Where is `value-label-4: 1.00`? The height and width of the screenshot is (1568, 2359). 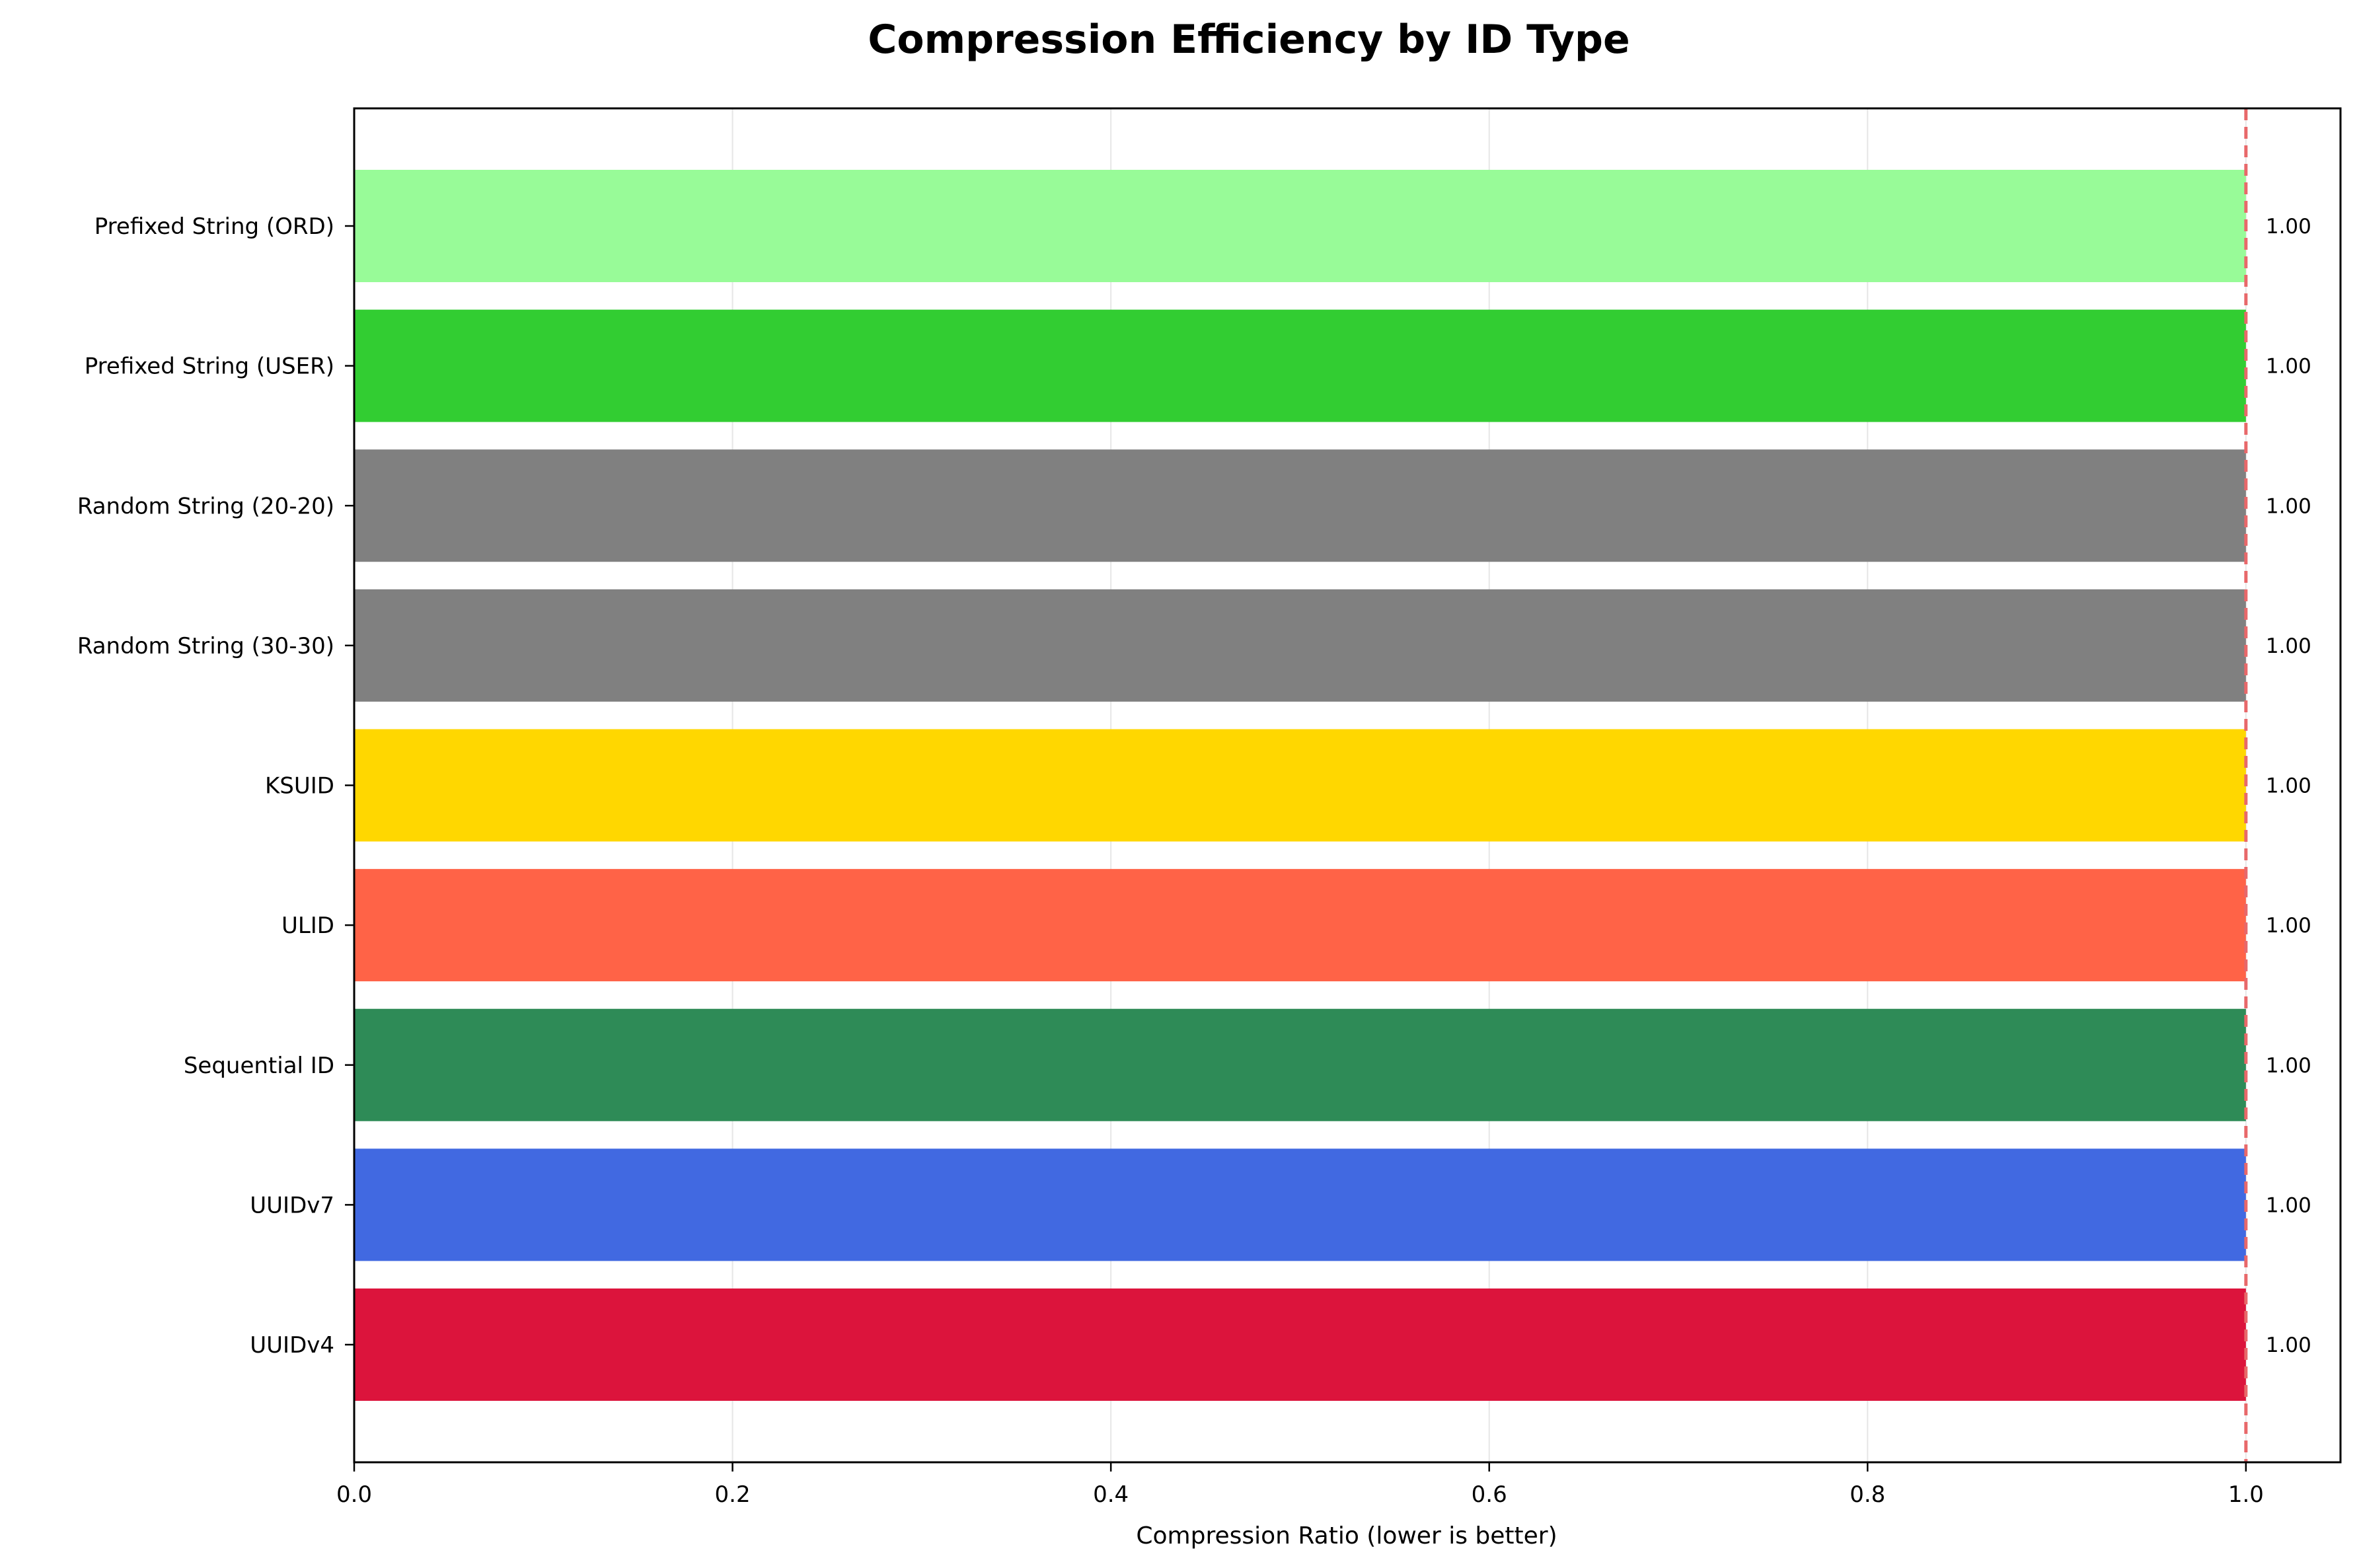
value-label-4: 1.00 is located at coordinates (2288, 786).